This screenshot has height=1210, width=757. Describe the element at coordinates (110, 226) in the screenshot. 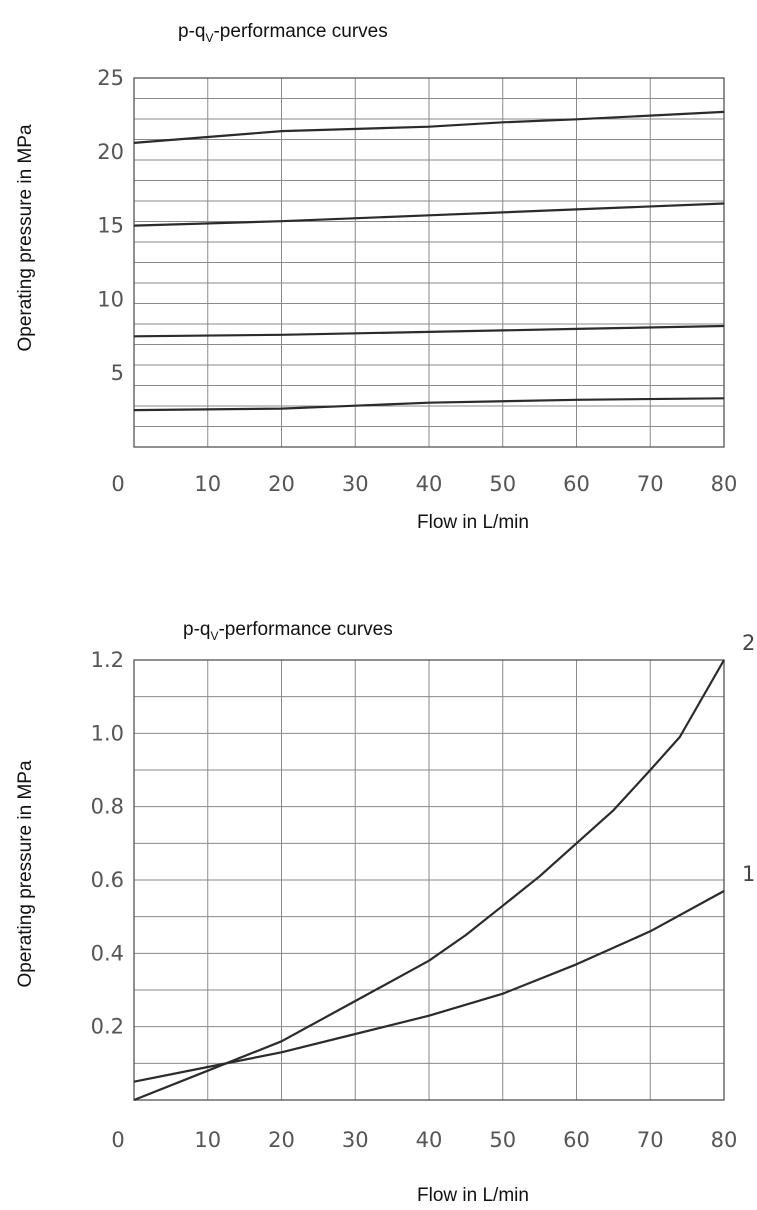

I see `y-tick-label: 15` at that location.